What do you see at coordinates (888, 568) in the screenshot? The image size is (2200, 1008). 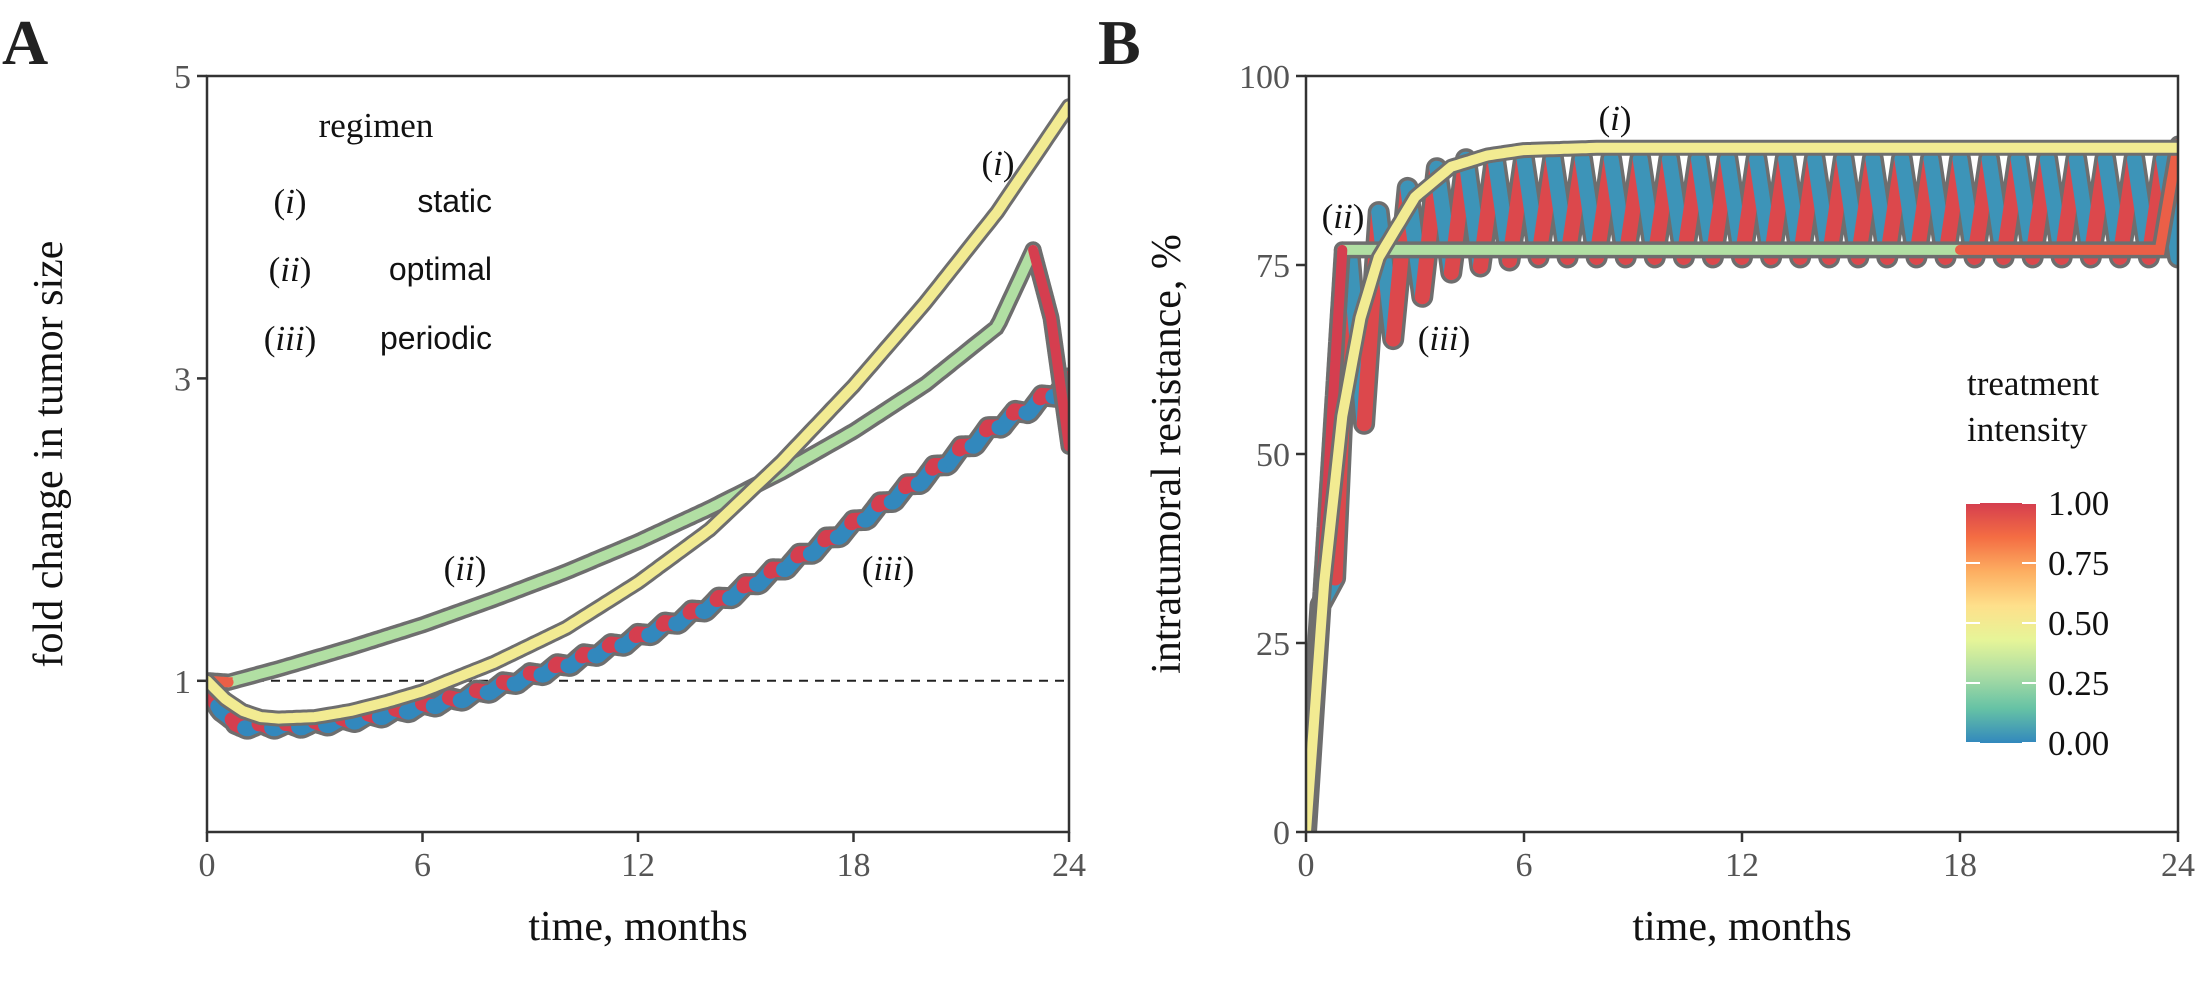 I see `panel-a-curve-label-iii: (iii)` at bounding box center [888, 568].